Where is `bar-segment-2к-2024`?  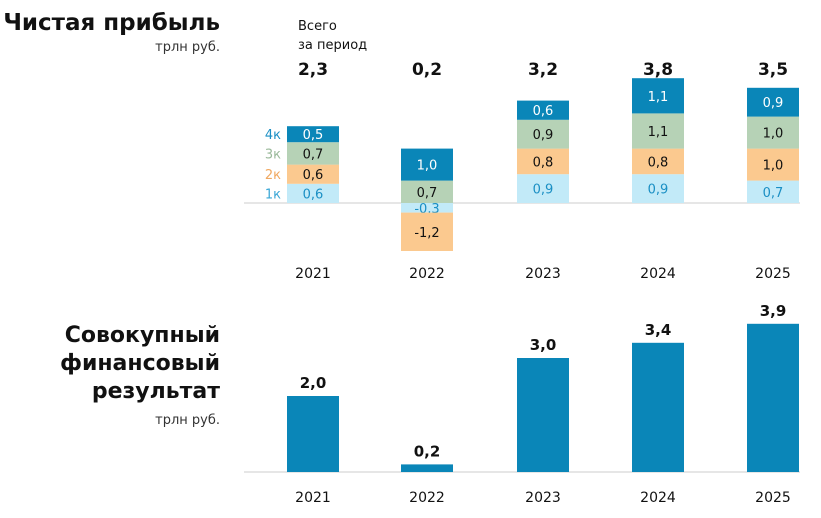 bar-segment-2к-2024 is located at coordinates (658, 161).